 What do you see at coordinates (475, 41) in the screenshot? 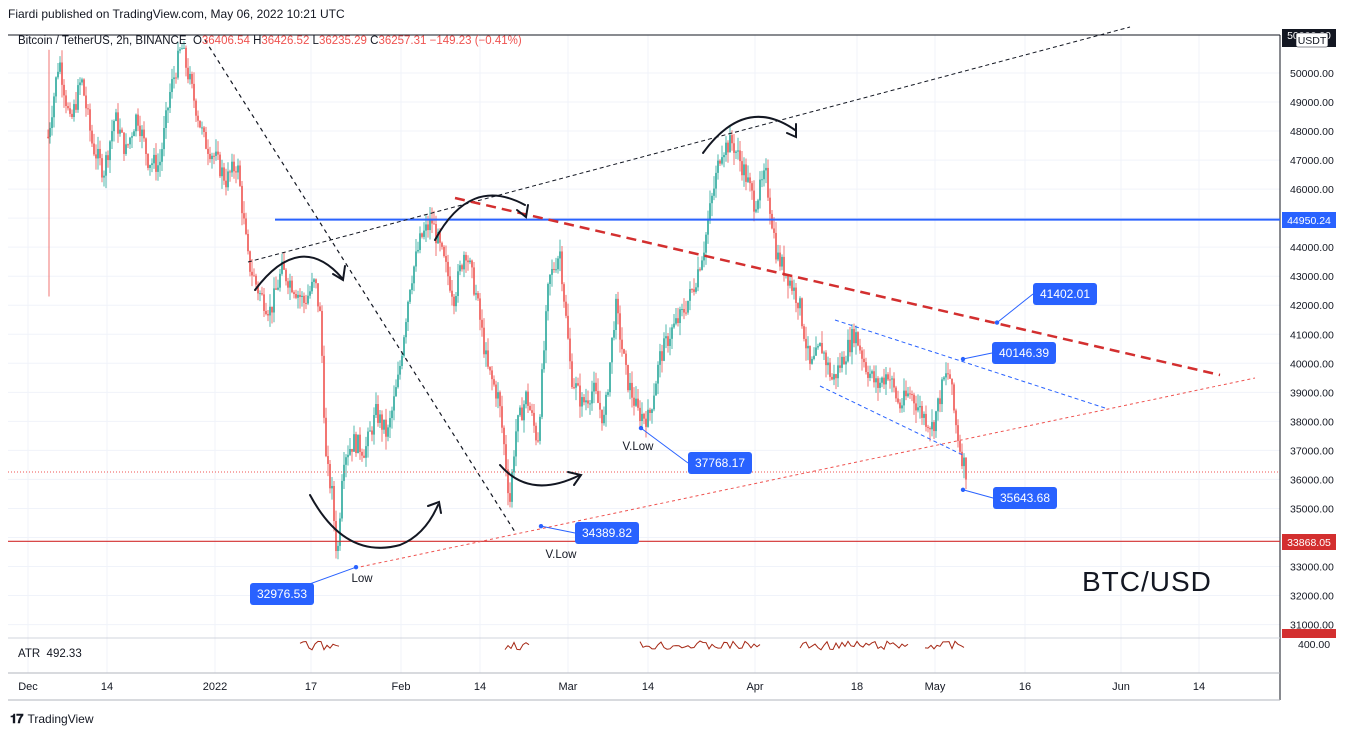
I see `change-value: −149.23 (−0.41%)` at bounding box center [475, 41].